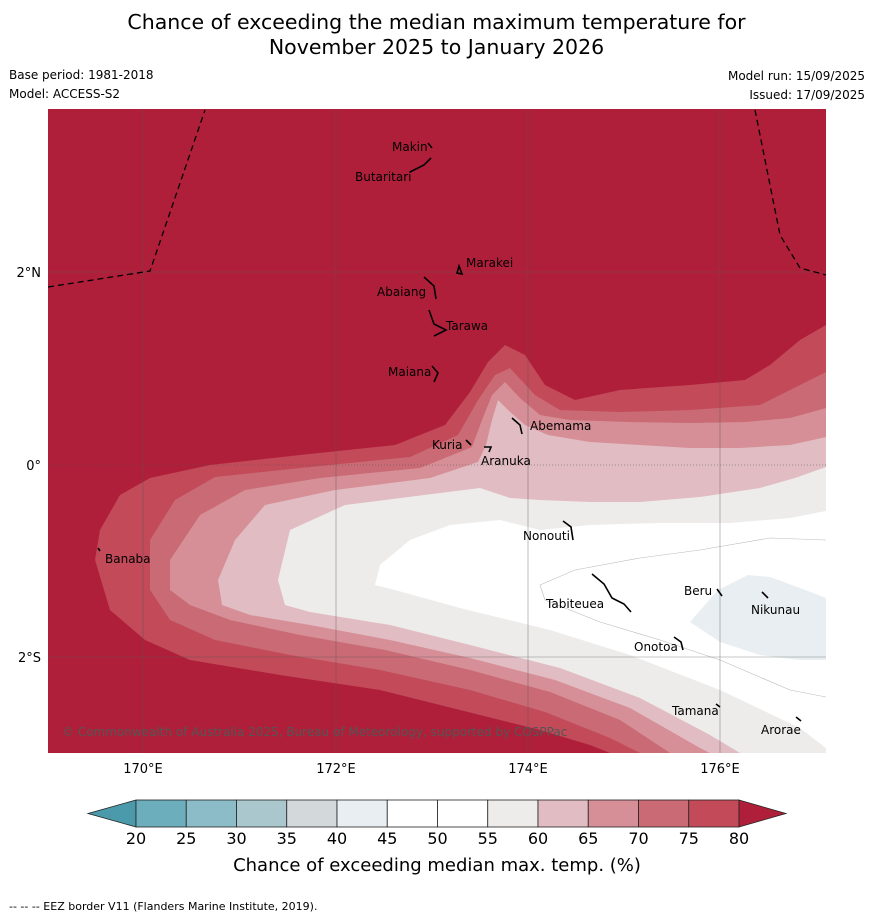 This screenshot has width=873, height=919. What do you see at coordinates (781, 730) in the screenshot?
I see `label-arorae: Arorae` at bounding box center [781, 730].